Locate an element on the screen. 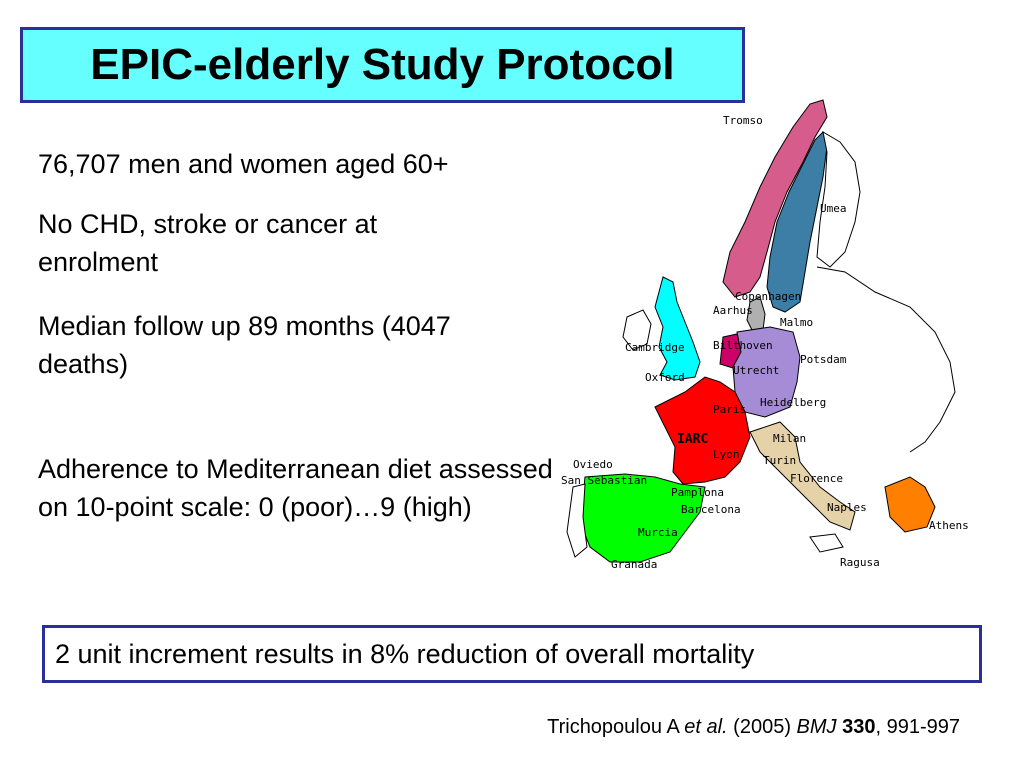  label-umea: Umea is located at coordinates (833, 208).